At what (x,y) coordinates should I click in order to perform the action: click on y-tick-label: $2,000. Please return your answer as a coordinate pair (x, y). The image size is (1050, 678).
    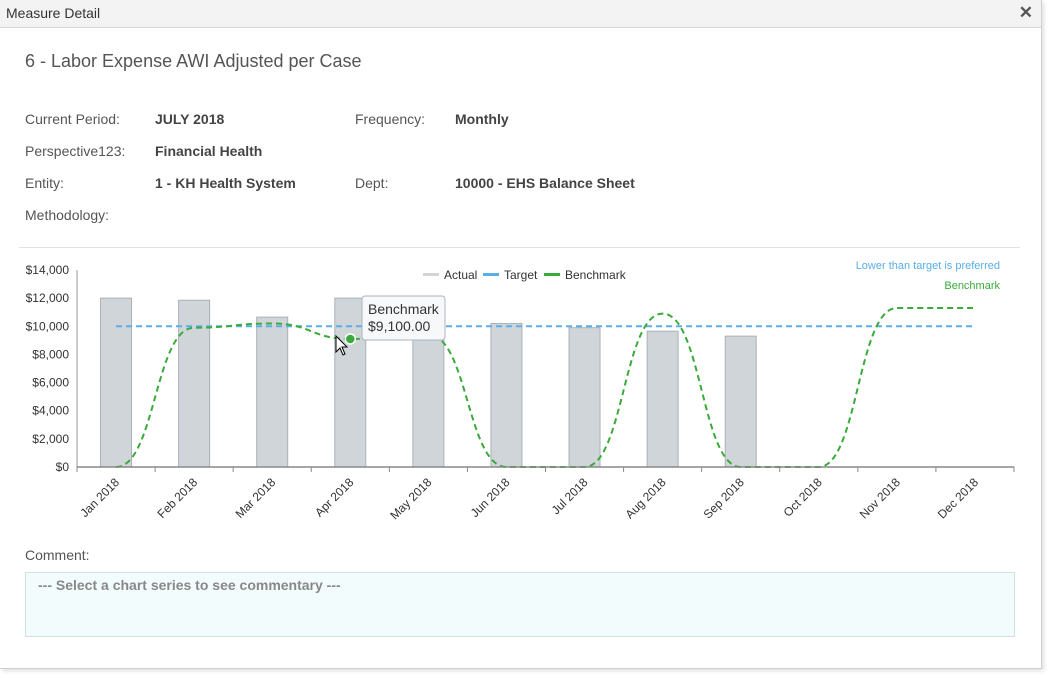
    Looking at the image, I should click on (50, 439).